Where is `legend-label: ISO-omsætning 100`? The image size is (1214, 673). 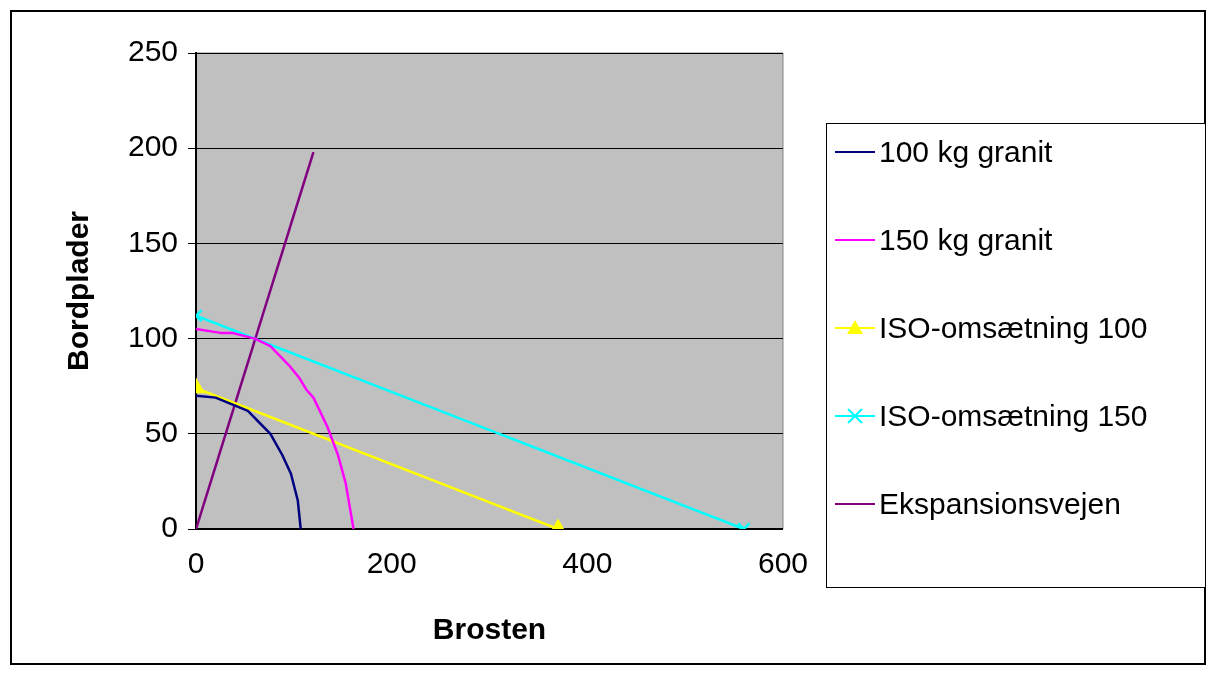
legend-label: ISO-omsætning 100 is located at coordinates (1014, 328).